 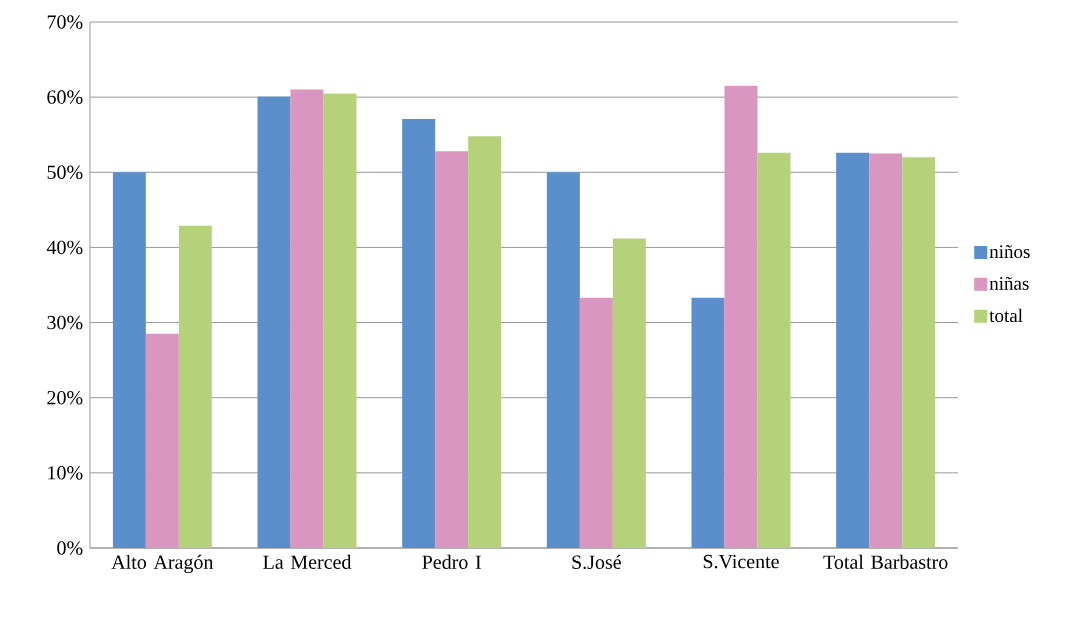 What do you see at coordinates (596, 562) in the screenshot?
I see `x-tick-label: S.José` at bounding box center [596, 562].